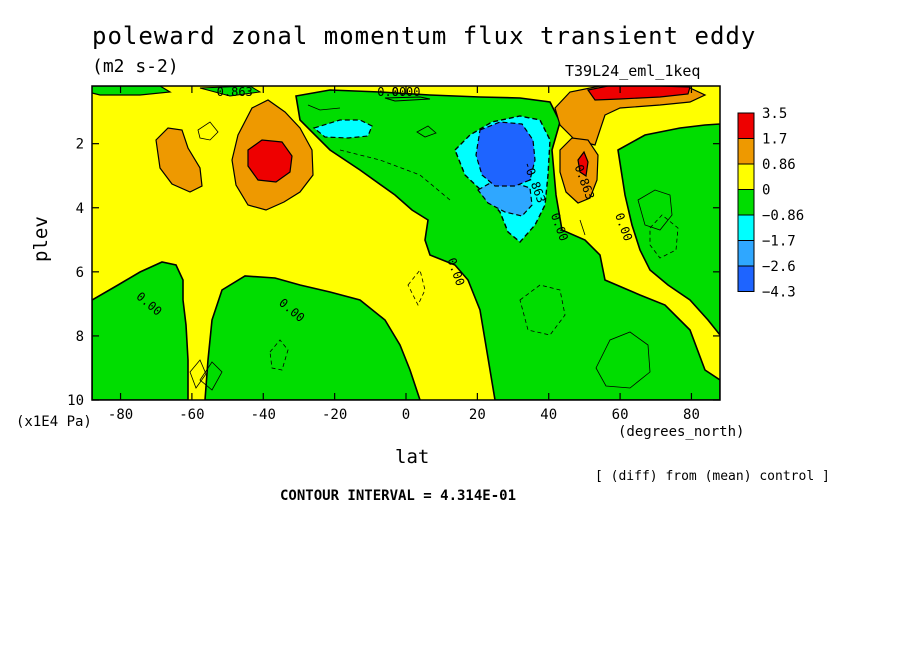 The image size is (904, 654). What do you see at coordinates (691, 415) in the screenshot?
I see `x-tick-label: 80` at bounding box center [691, 415].